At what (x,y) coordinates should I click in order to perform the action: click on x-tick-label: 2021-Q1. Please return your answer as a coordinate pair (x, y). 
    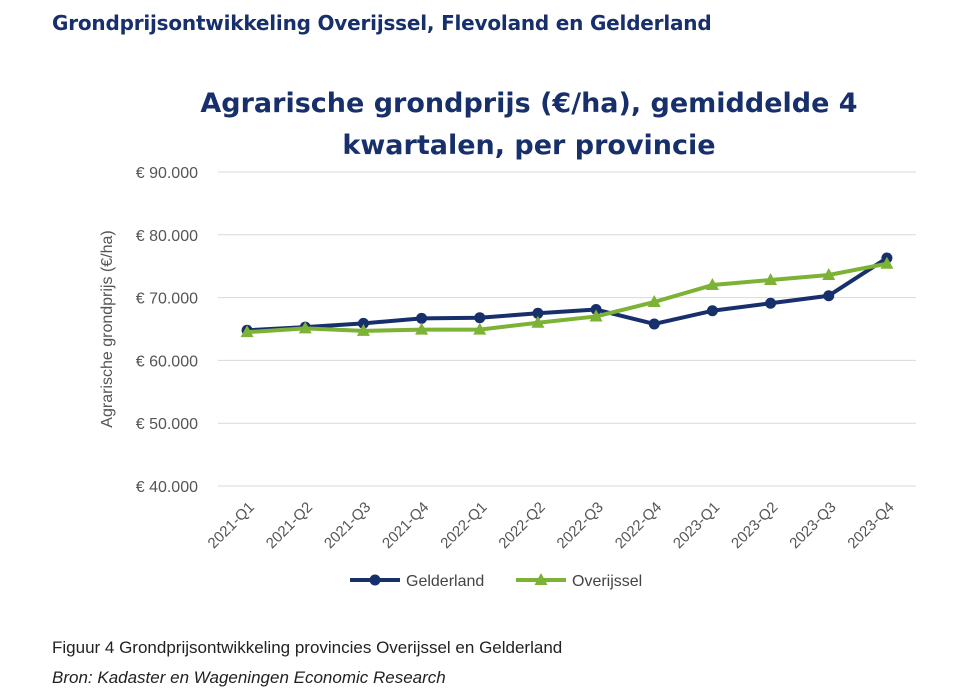
    Looking at the image, I should click on (231, 525).